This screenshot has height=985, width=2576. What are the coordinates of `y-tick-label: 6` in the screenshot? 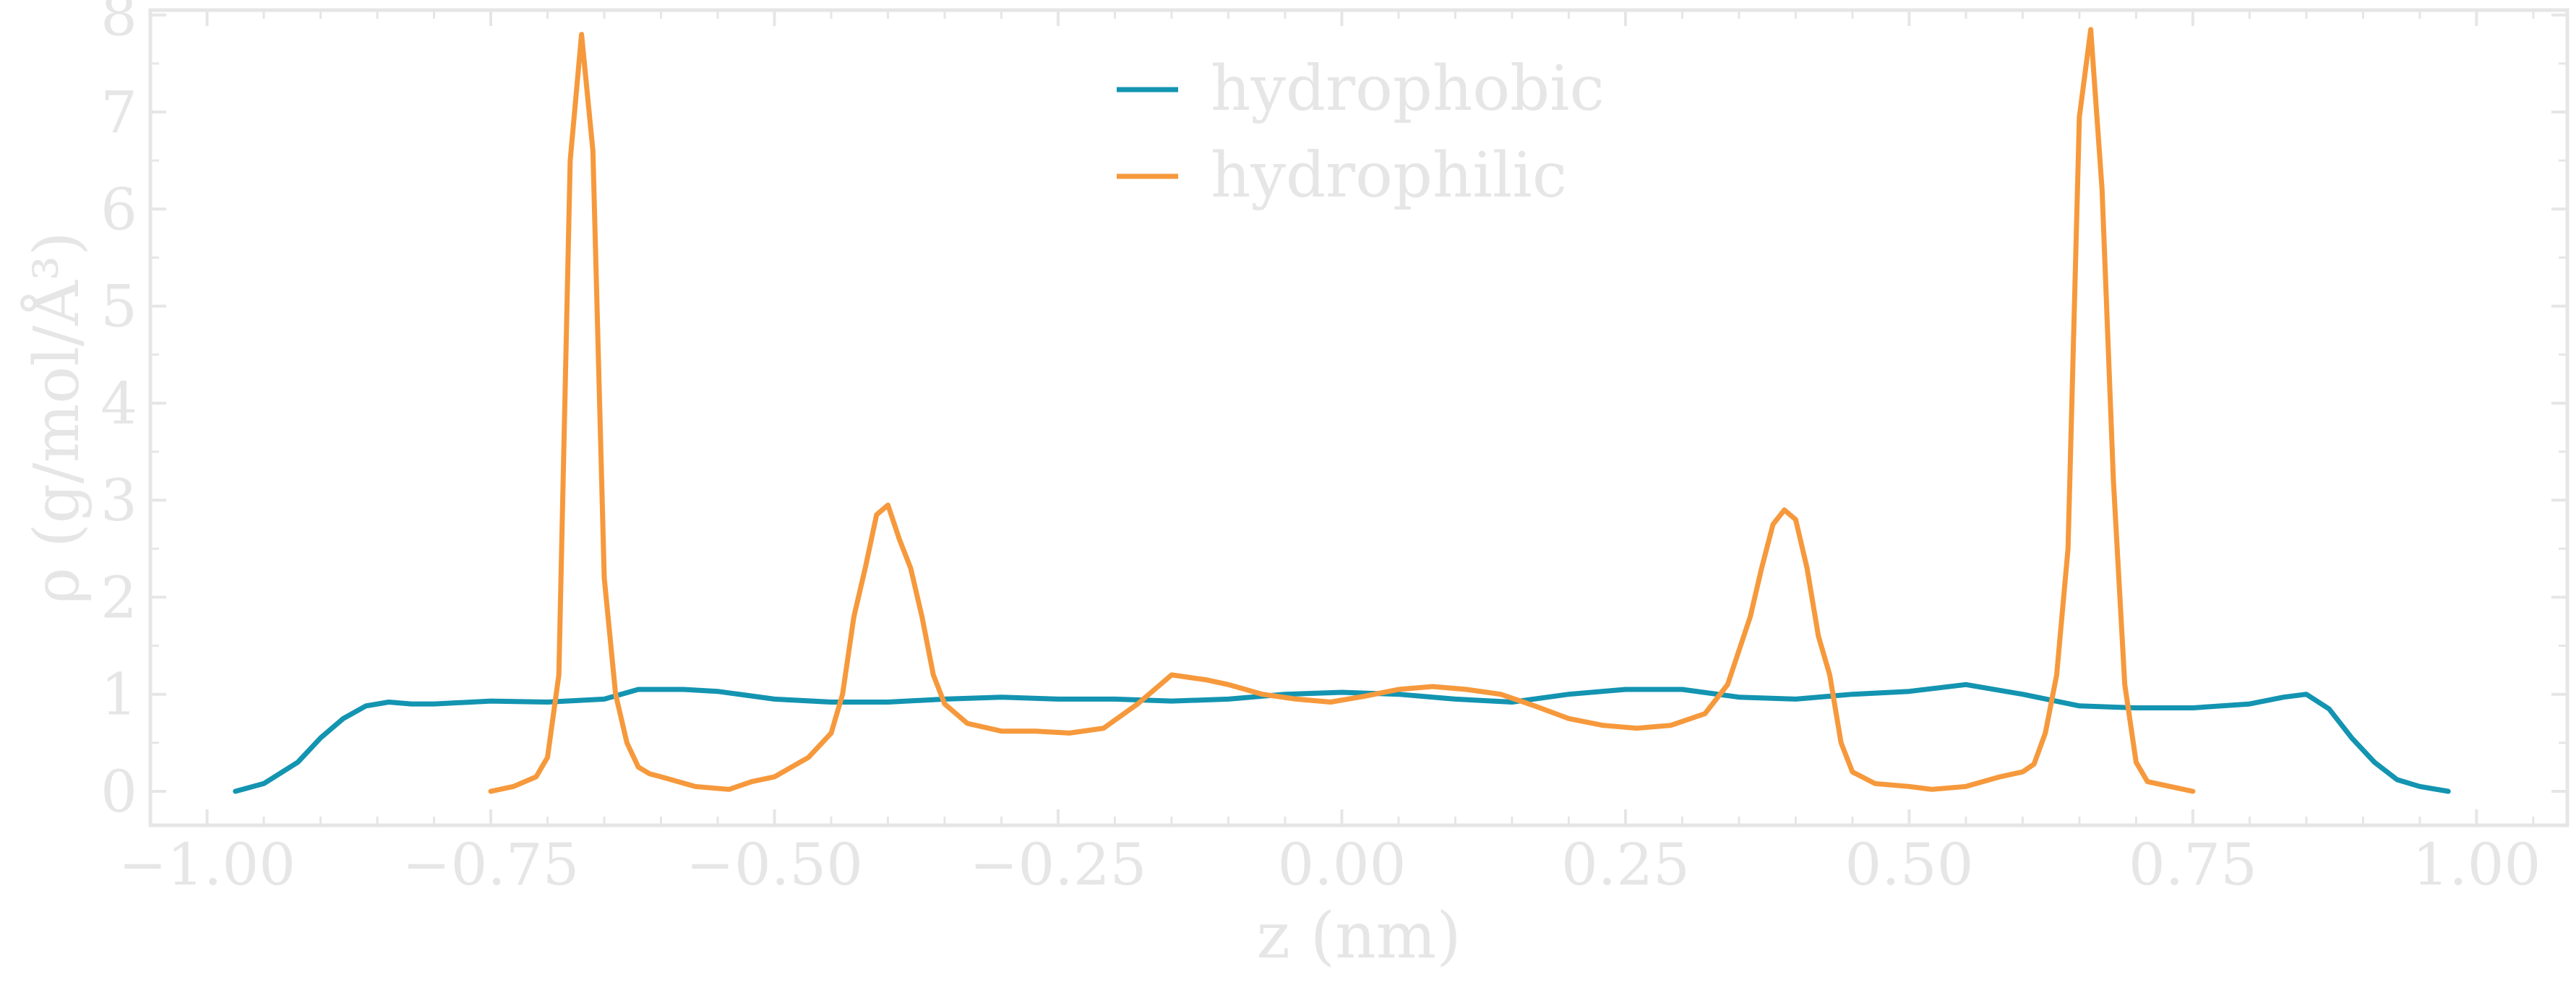 It's located at (119, 209).